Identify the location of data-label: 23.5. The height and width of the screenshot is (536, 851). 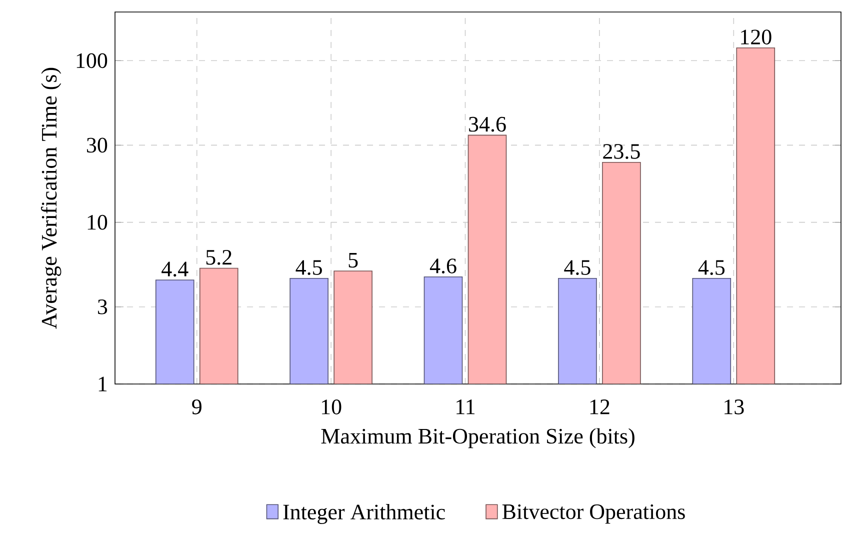
(621, 151).